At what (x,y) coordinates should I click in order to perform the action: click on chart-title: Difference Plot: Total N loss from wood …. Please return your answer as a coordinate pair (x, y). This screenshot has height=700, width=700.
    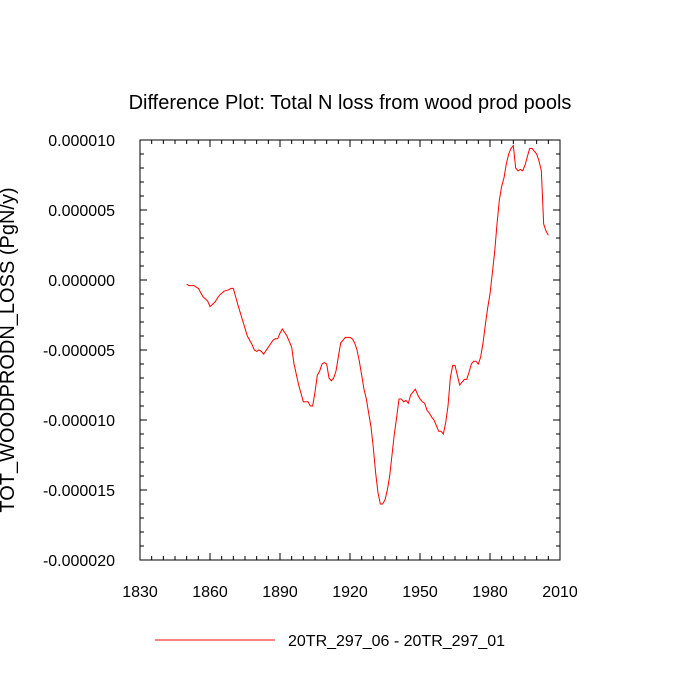
    Looking at the image, I should click on (350, 103).